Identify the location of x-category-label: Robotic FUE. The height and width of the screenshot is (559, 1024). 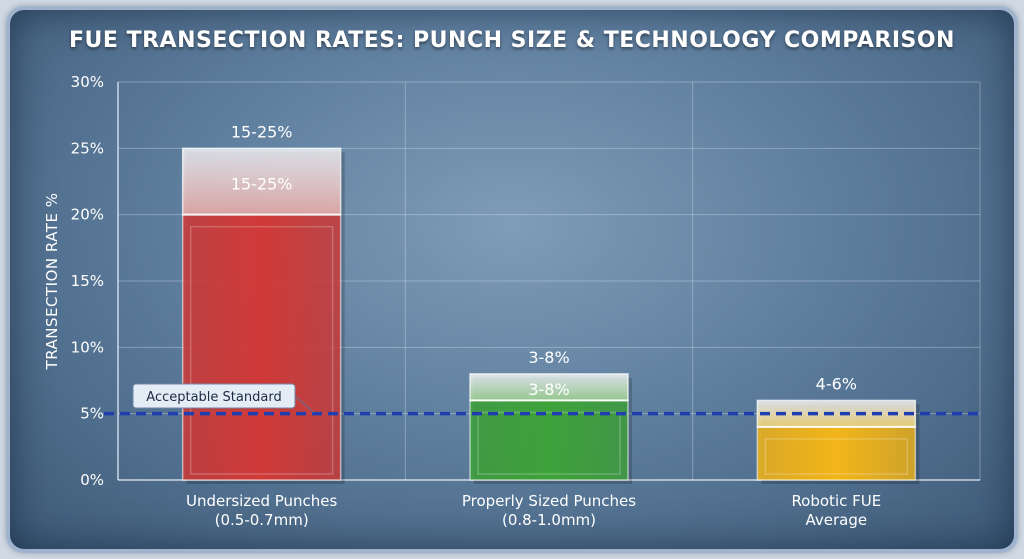
(836, 501).